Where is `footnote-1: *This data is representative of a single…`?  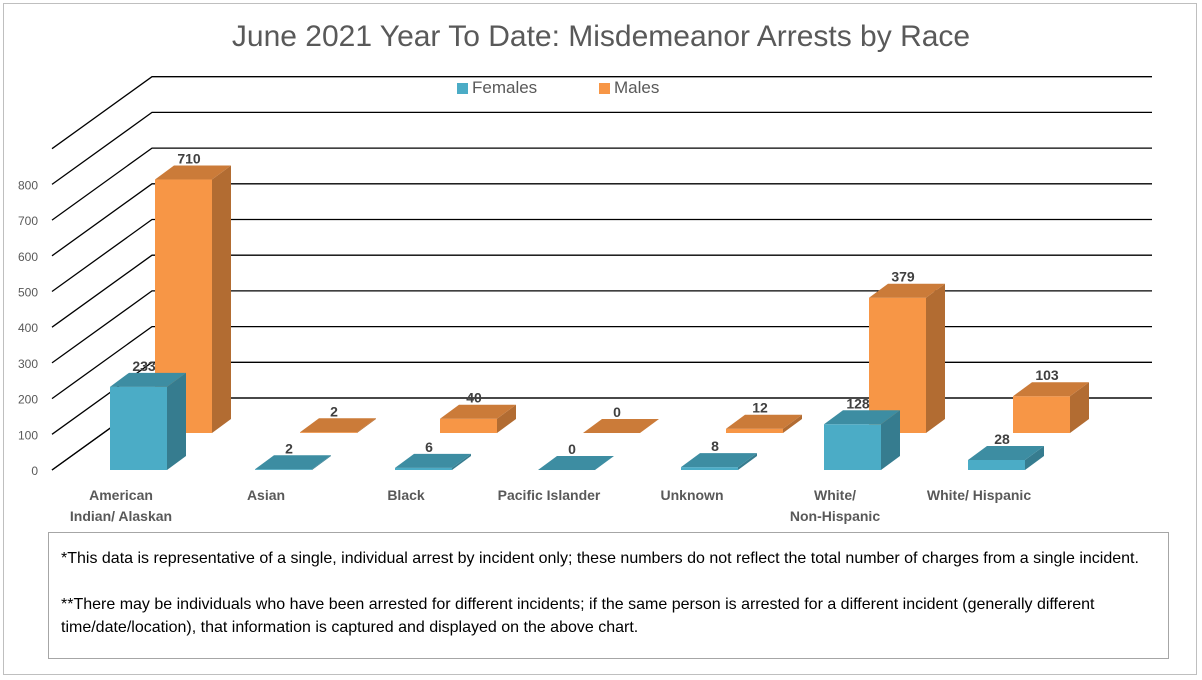 footnote-1: *This data is representative of a single… is located at coordinates (600, 558).